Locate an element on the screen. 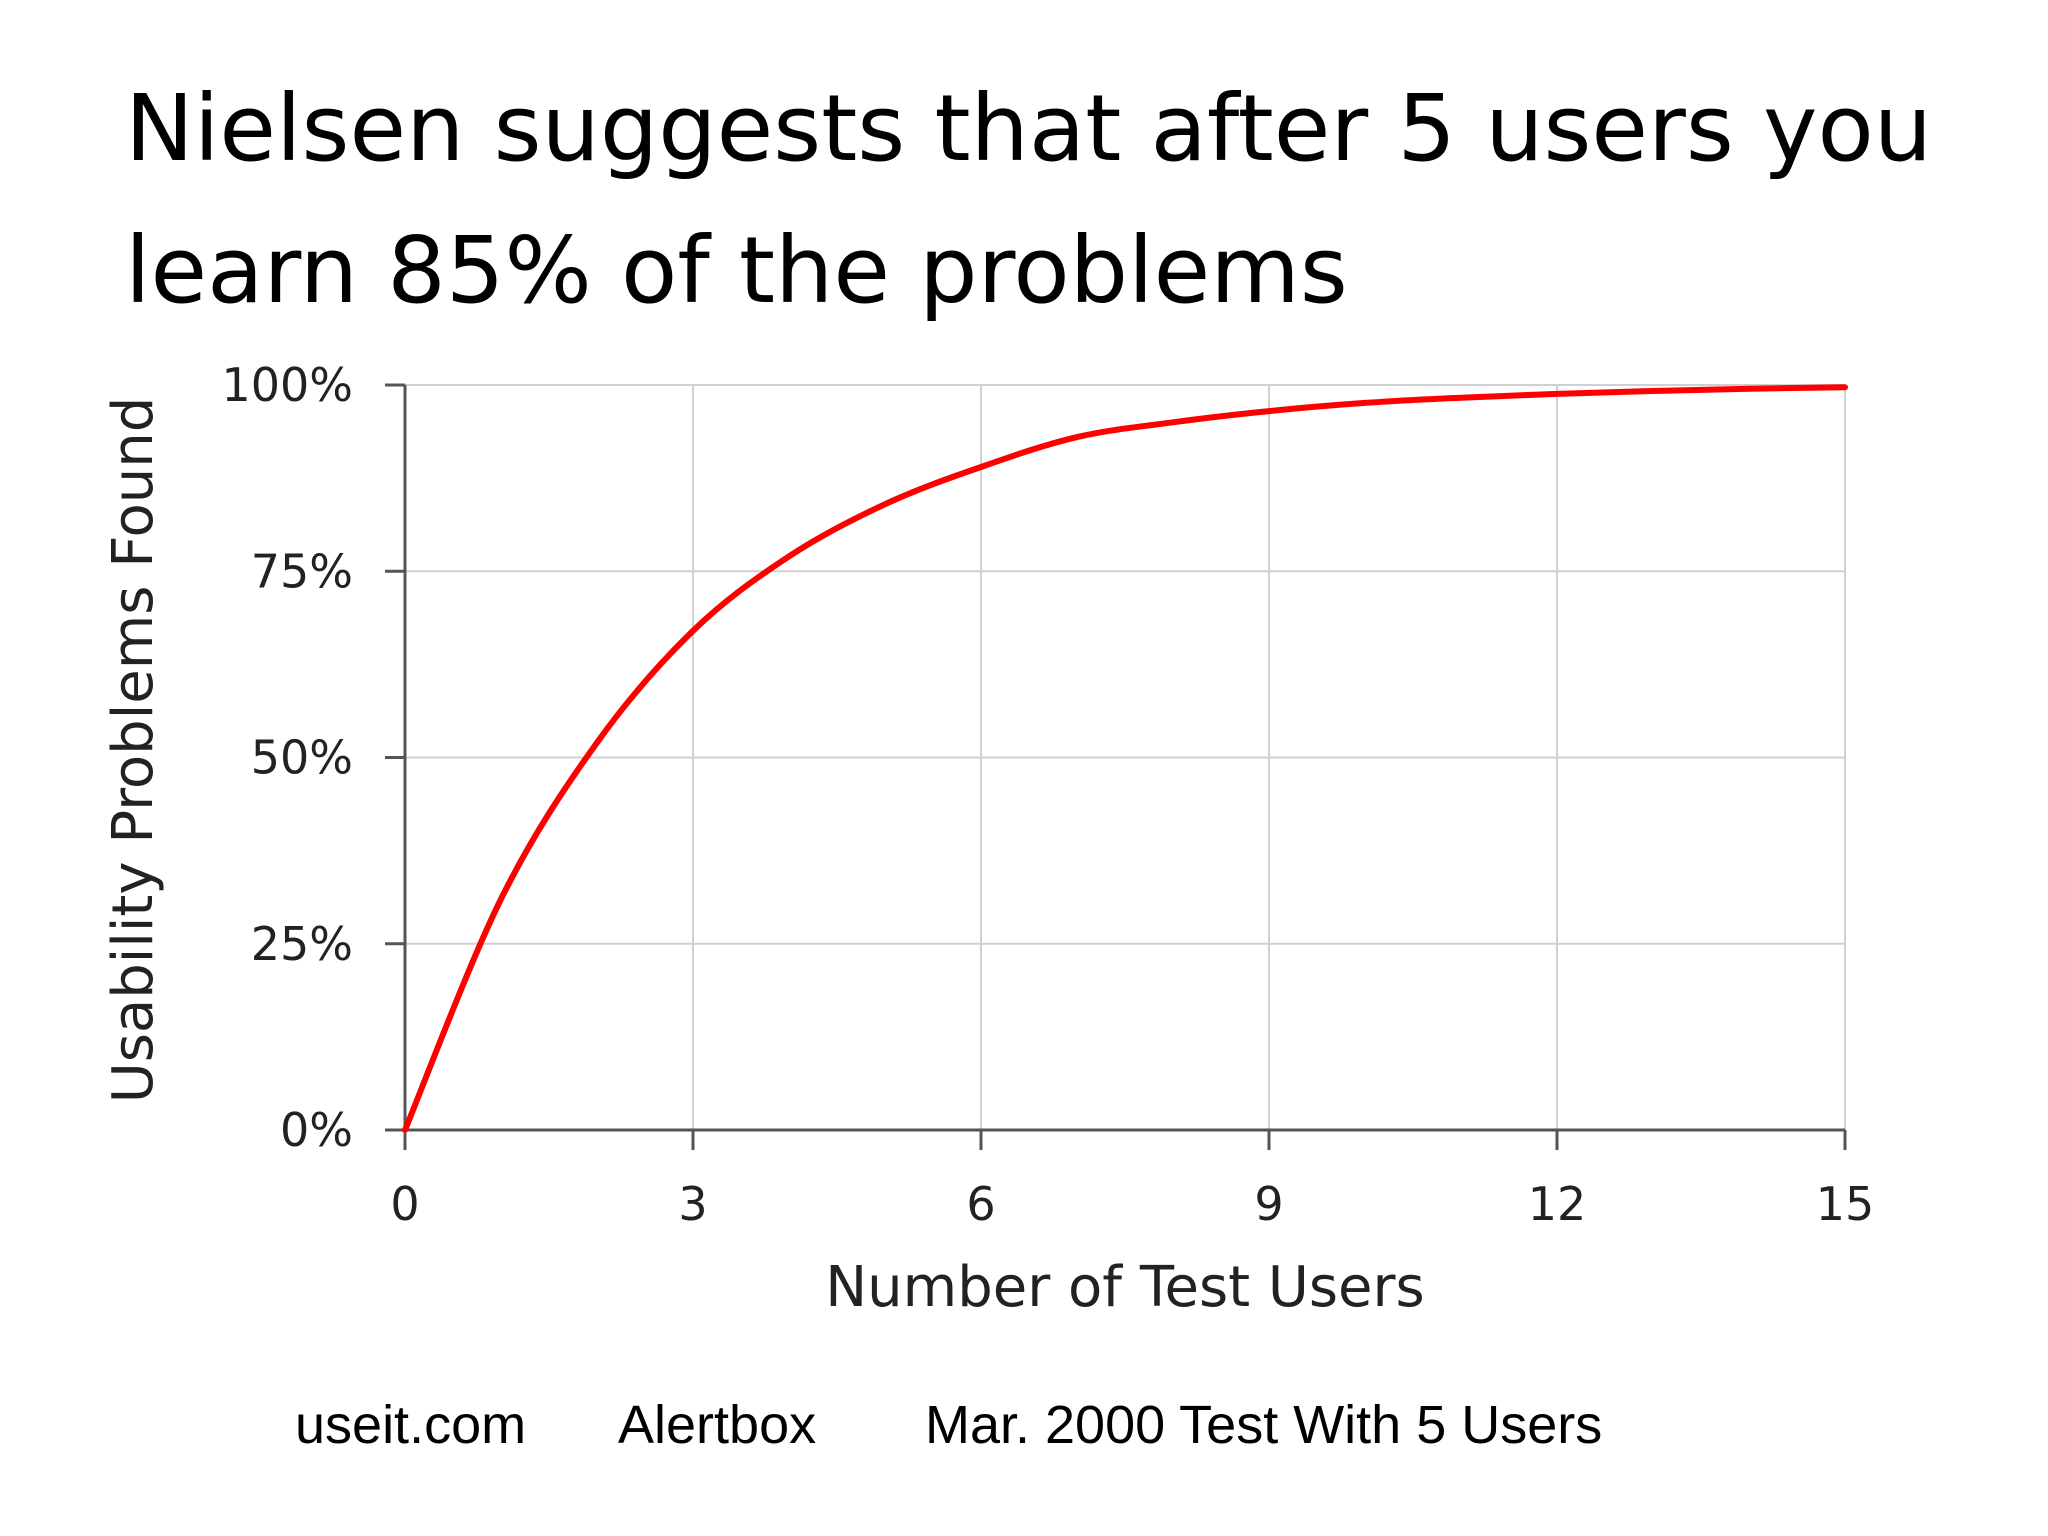 The image size is (2048, 1536). x-tick-label: 0 is located at coordinates (404, 1204).